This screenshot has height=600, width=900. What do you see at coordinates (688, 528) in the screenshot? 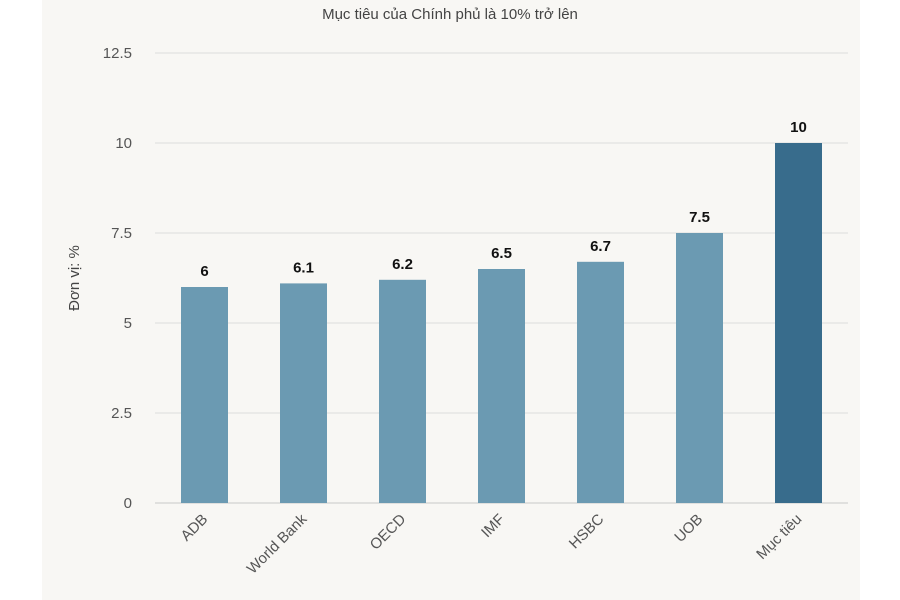
I see `x-tick-label: UOB` at bounding box center [688, 528].